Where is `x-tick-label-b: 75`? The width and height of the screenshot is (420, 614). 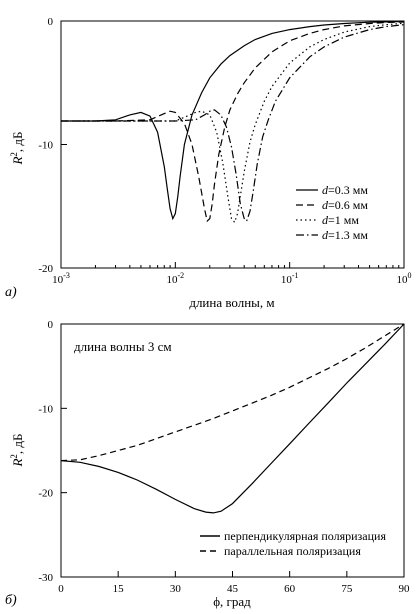 x-tick-label-b: 75 is located at coordinates (347, 589).